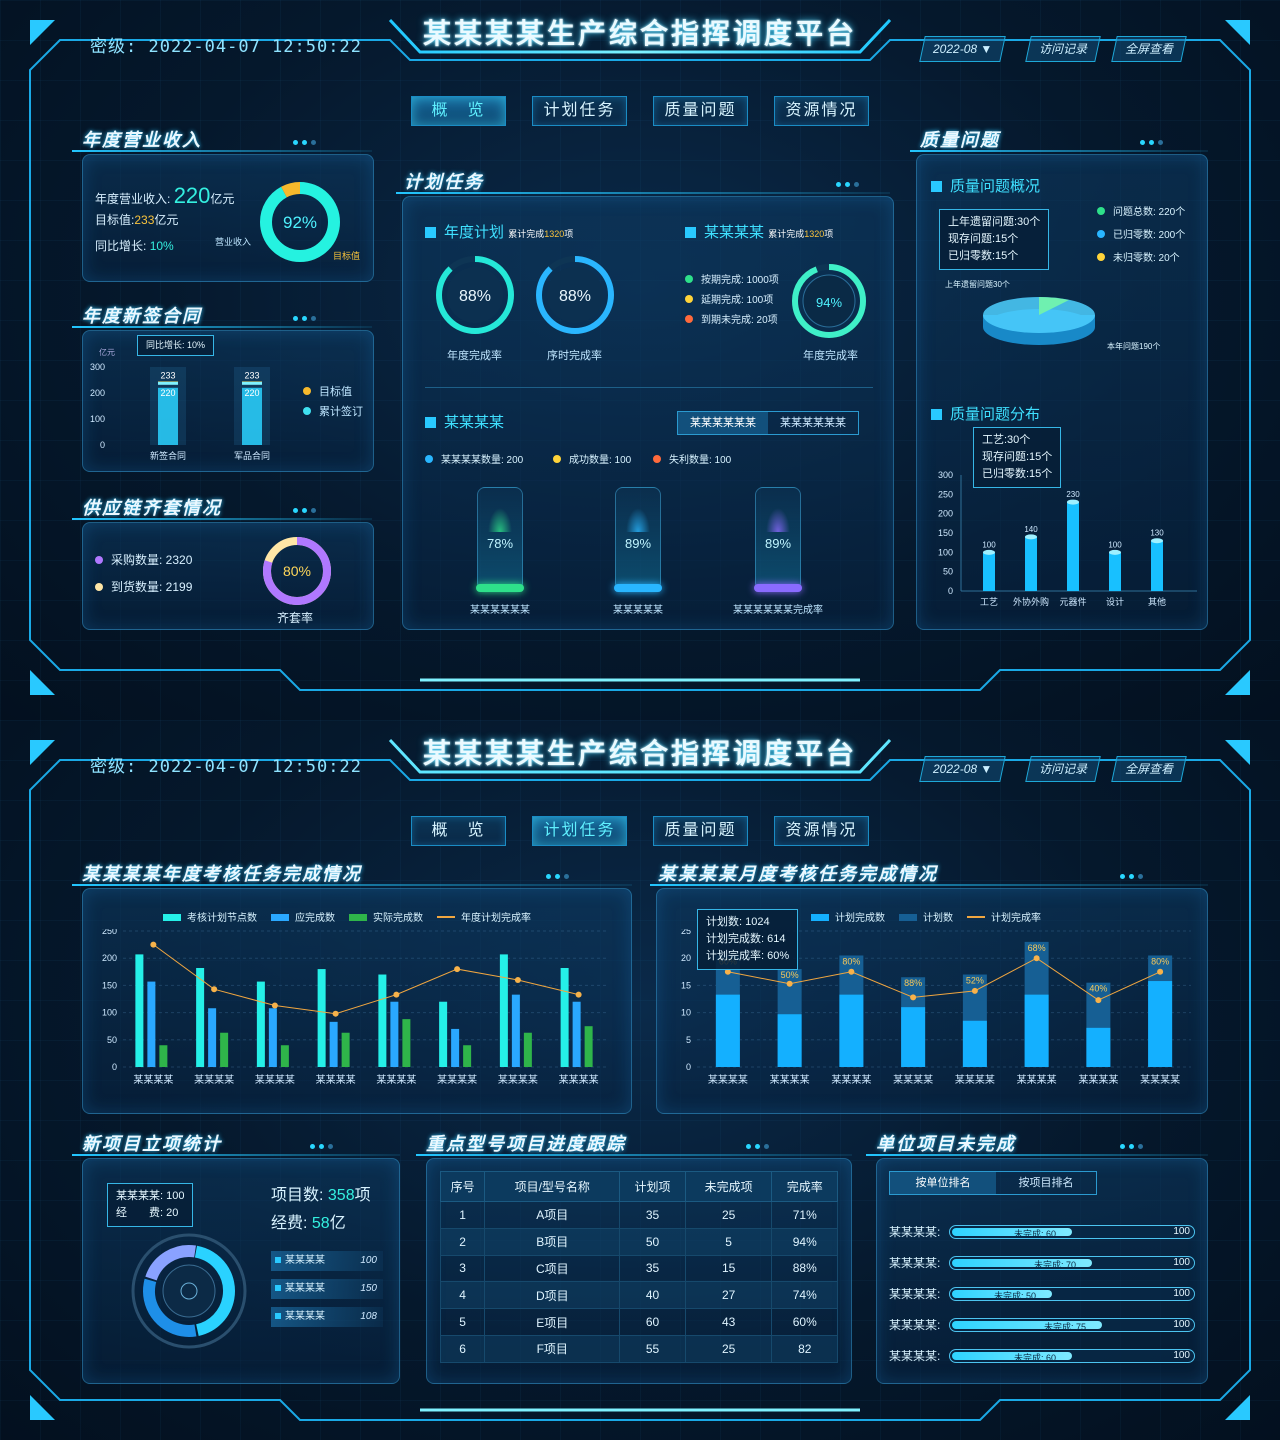  I want to click on table-cell: 60%, so click(804, 1322).